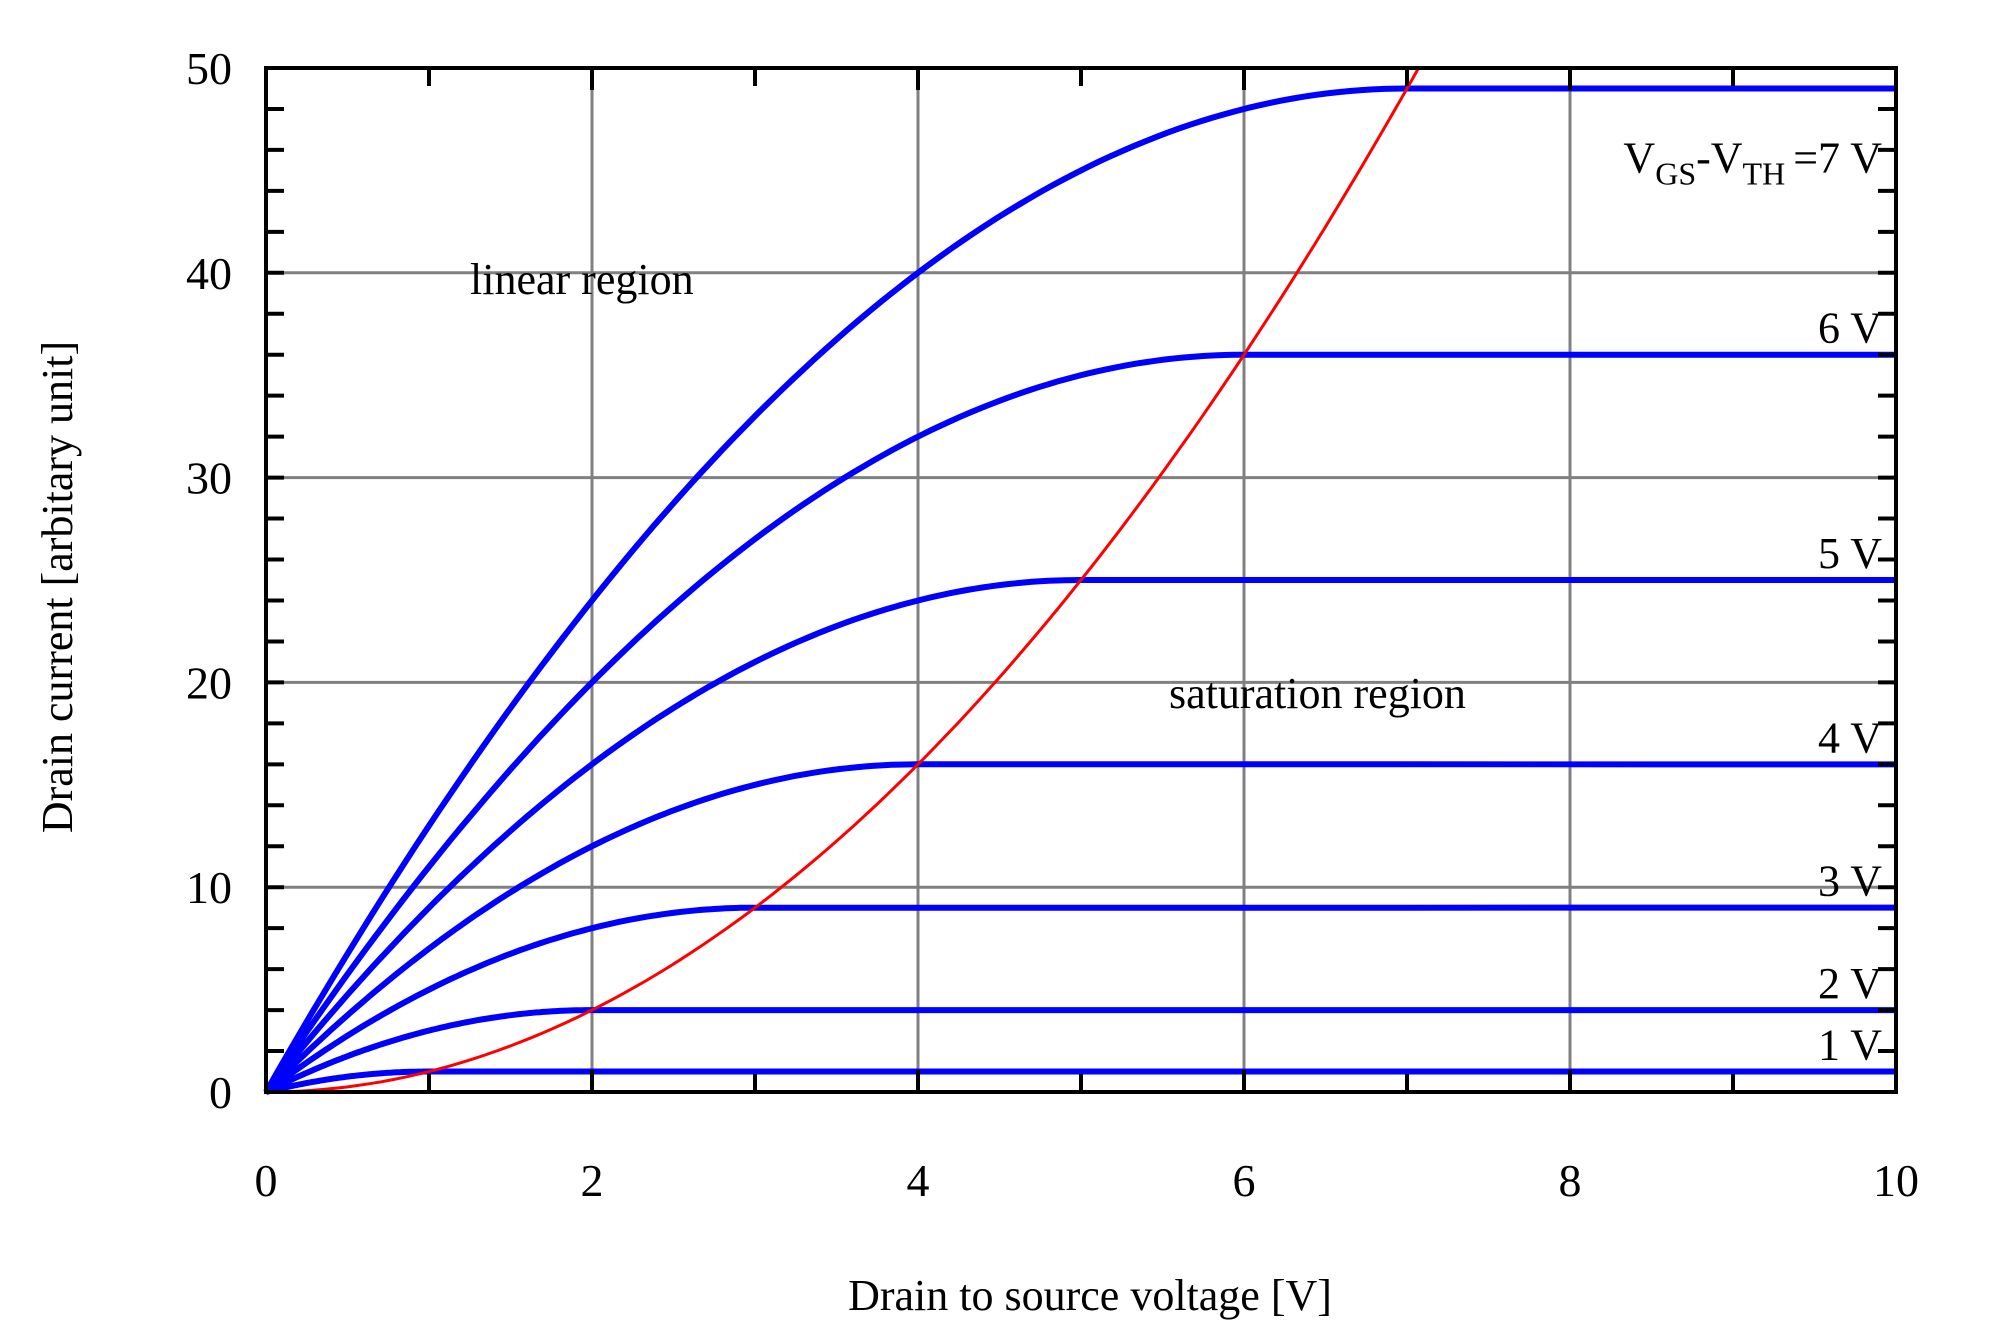 The height and width of the screenshot is (1333, 2000). What do you see at coordinates (1675, 173) in the screenshot?
I see `series-label-part: GS` at bounding box center [1675, 173].